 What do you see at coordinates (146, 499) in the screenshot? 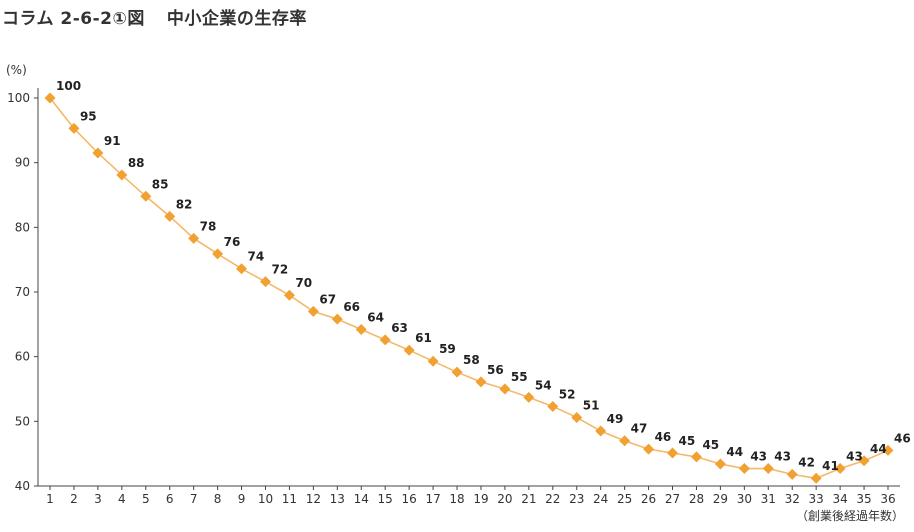
I see `x-tick-label: 5` at bounding box center [146, 499].